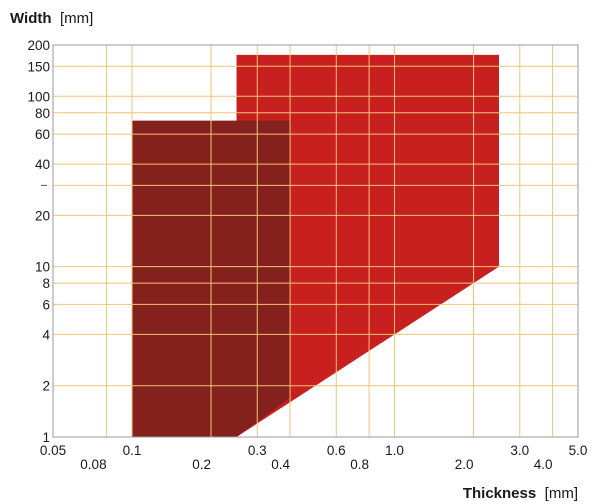  I want to click on x-axis-name: Thickness, so click(499, 493).